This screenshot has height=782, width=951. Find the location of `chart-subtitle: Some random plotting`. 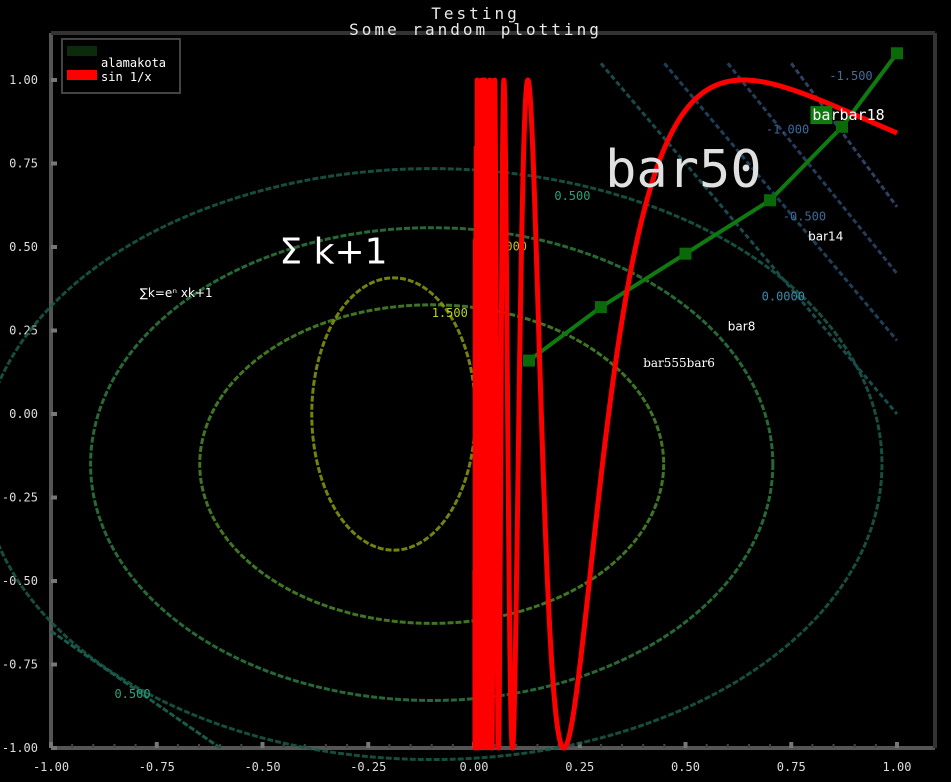

chart-subtitle: Some random plotting is located at coordinates (475, 29).